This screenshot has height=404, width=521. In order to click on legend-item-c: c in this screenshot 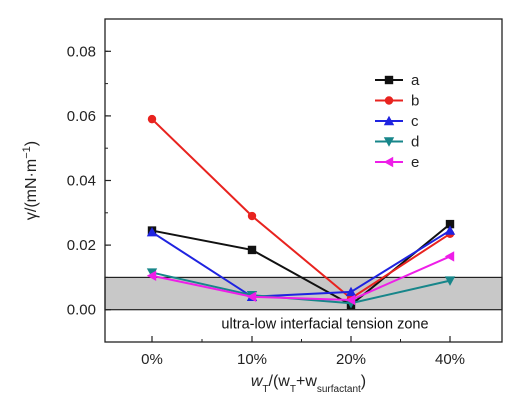, I will do `click(397, 121)`.